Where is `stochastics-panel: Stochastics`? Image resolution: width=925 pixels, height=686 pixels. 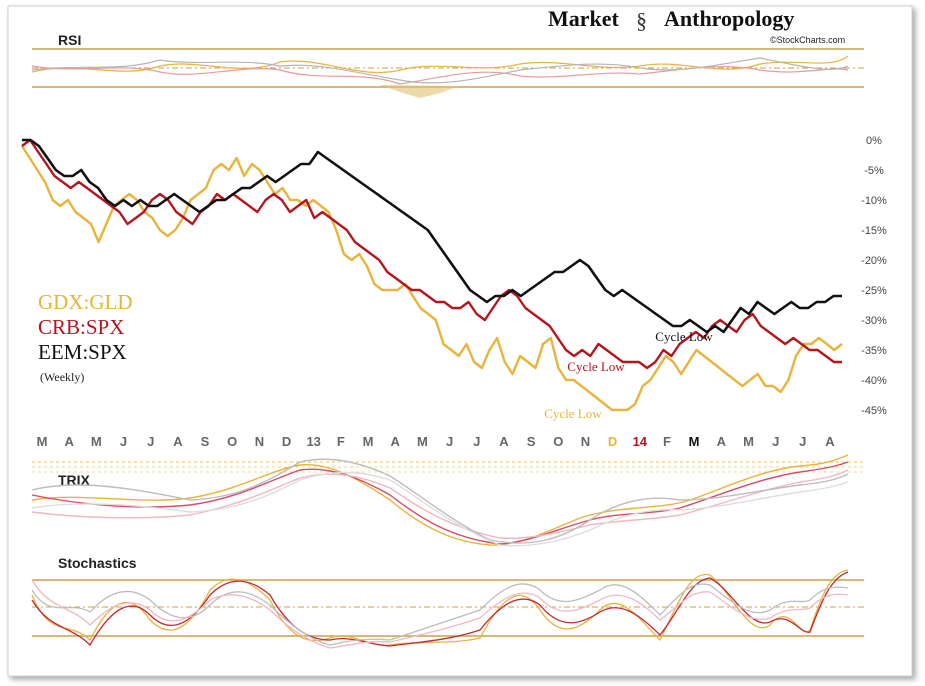
stochastics-panel: Stochastics is located at coordinates (447, 602).